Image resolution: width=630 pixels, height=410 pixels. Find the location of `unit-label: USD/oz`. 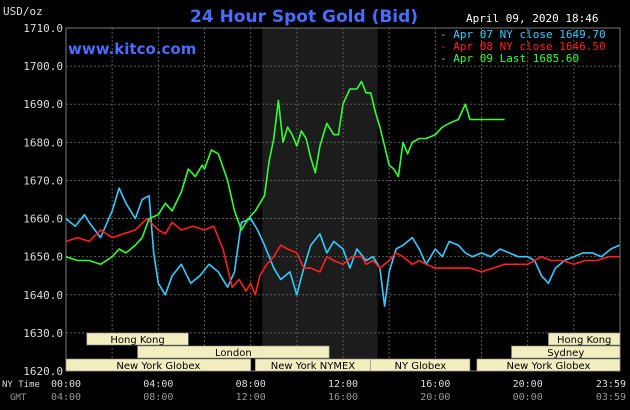

unit-label: USD/oz is located at coordinates (23, 11).